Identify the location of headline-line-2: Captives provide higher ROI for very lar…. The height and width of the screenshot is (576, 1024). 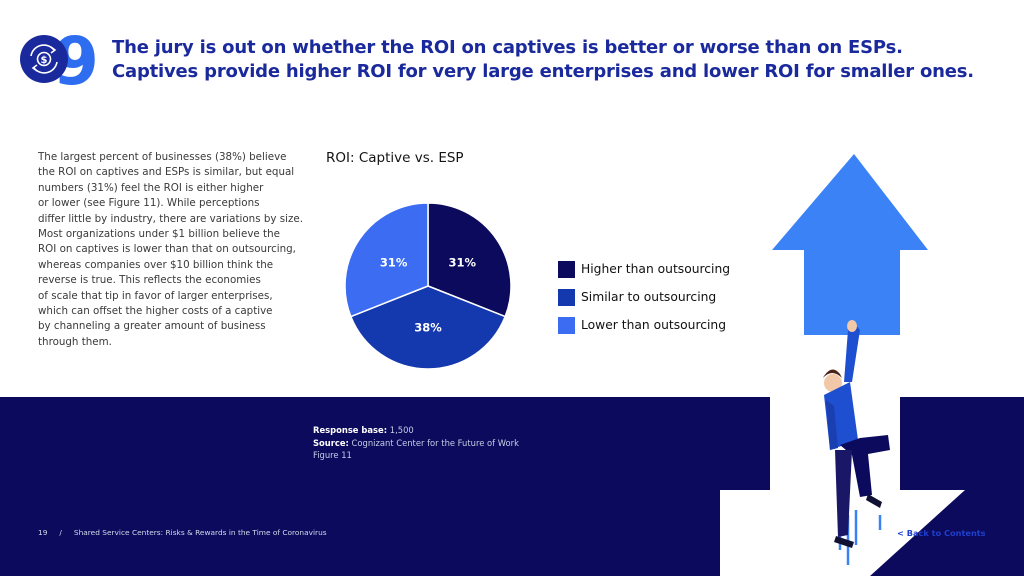
(543, 71).